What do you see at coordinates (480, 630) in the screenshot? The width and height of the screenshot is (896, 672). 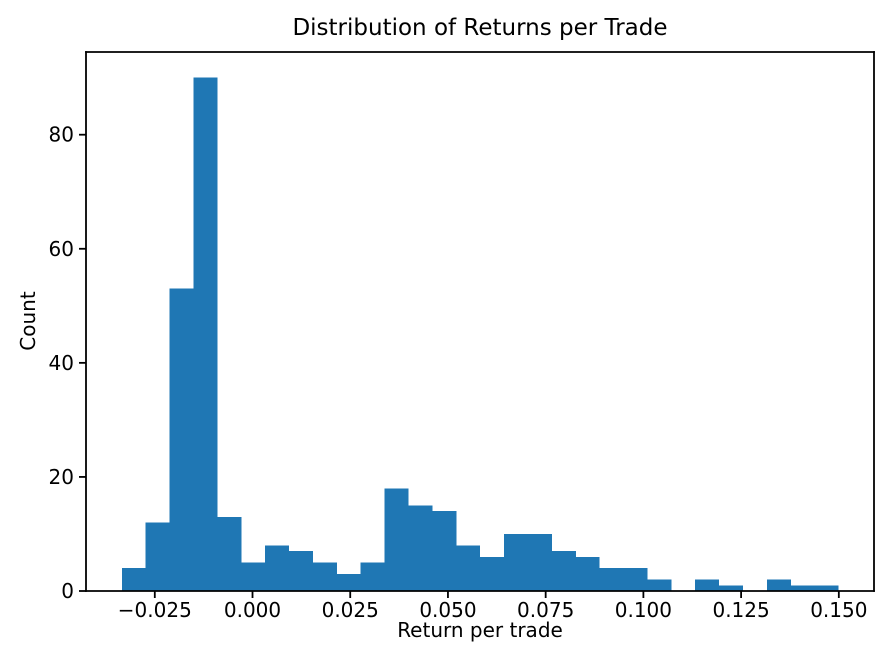 I see `x-axis-label: Return per trade` at bounding box center [480, 630].